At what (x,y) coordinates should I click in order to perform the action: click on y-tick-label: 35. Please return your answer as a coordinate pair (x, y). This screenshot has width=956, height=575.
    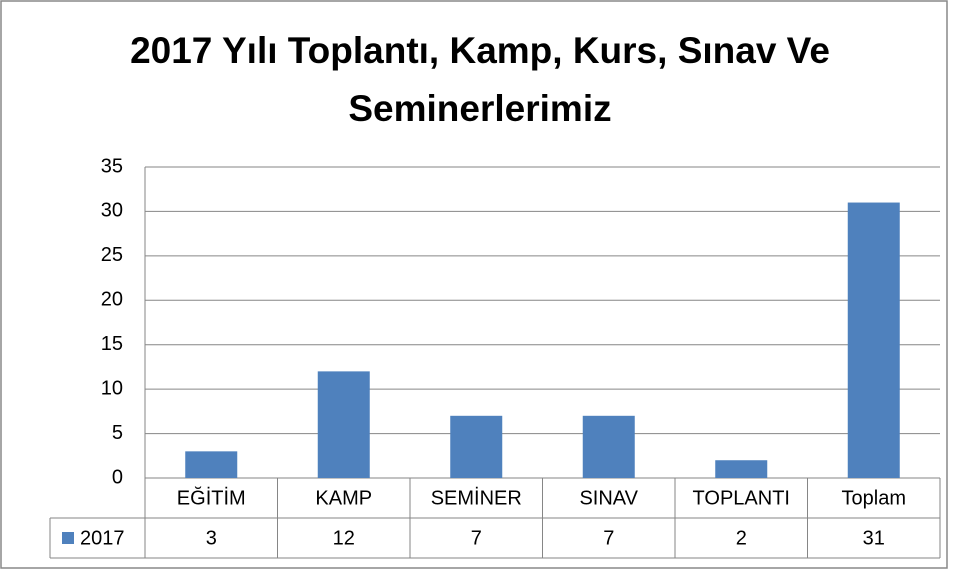
    Looking at the image, I should click on (112, 166).